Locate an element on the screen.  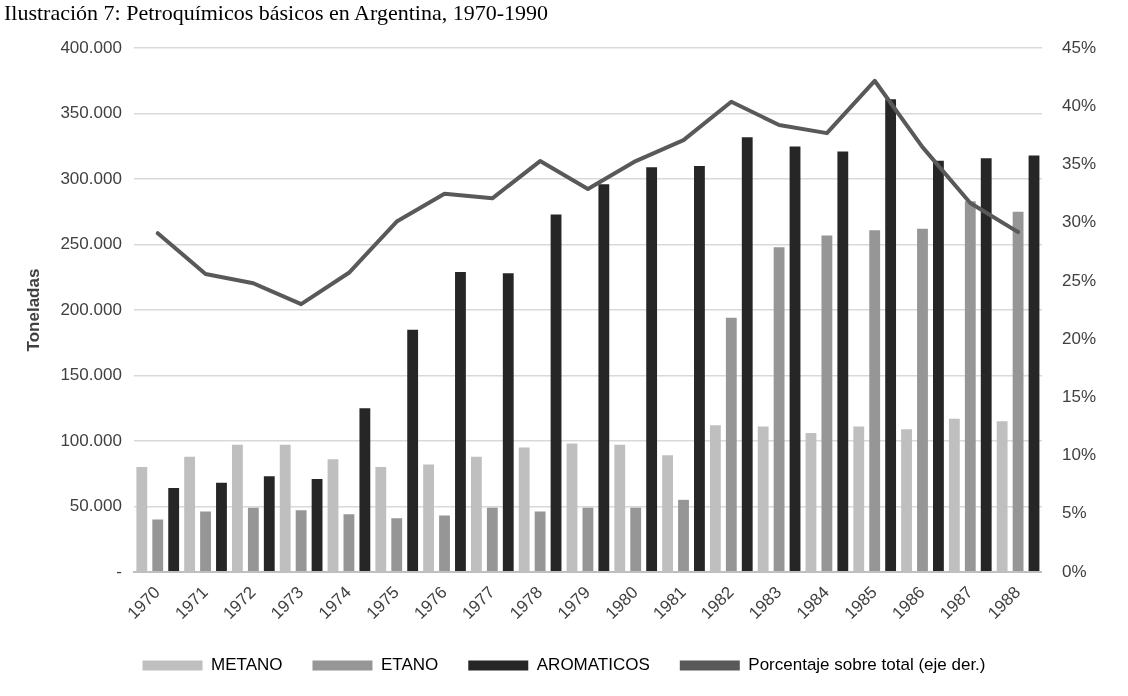
y-tick-label: 300.000 is located at coordinates (91, 178).